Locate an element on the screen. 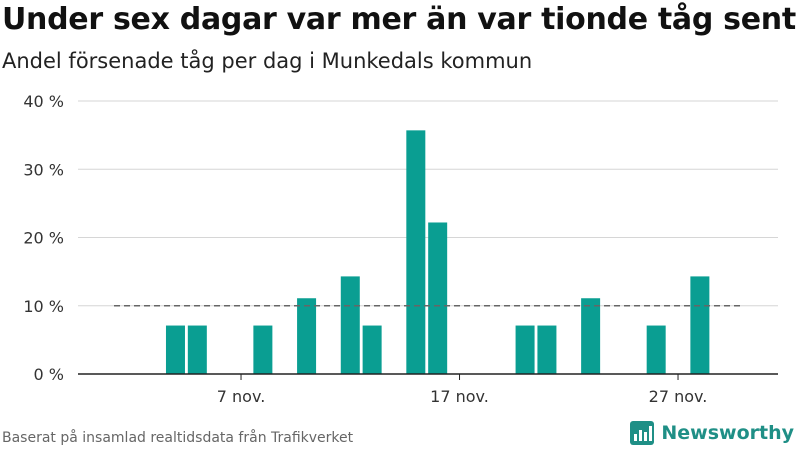 The width and height of the screenshot is (800, 450). brand-logo: Newsworthy is located at coordinates (711, 433).